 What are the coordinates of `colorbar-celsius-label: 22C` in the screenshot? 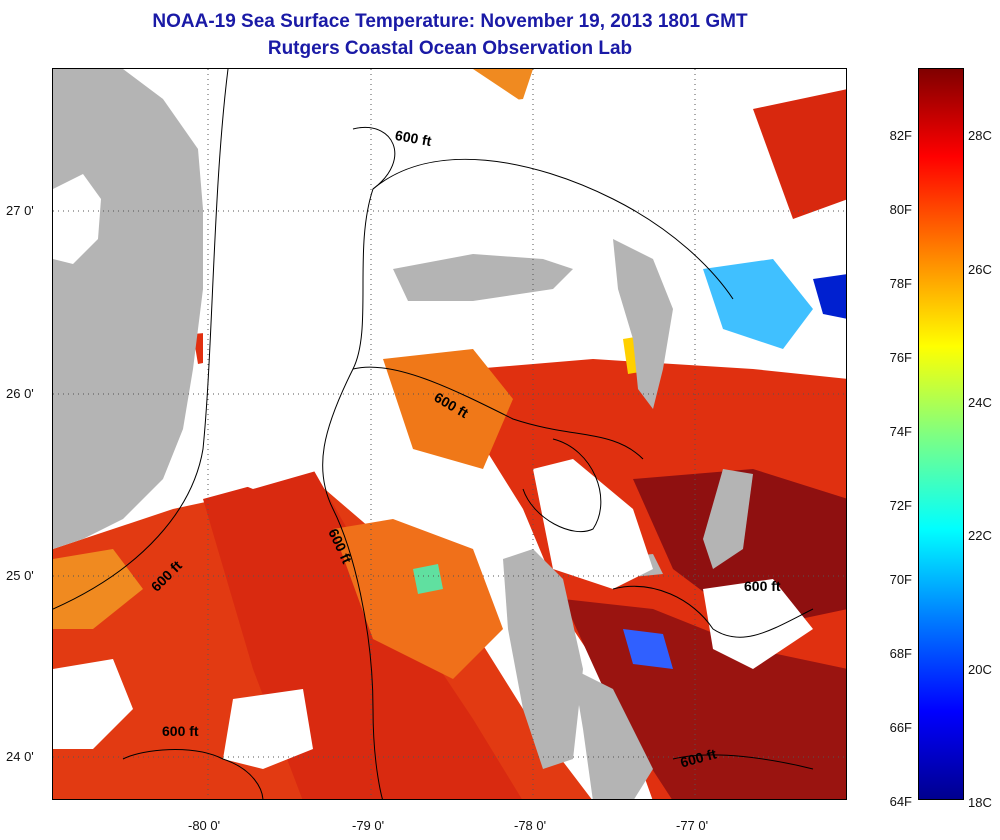 It's located at (980, 535).